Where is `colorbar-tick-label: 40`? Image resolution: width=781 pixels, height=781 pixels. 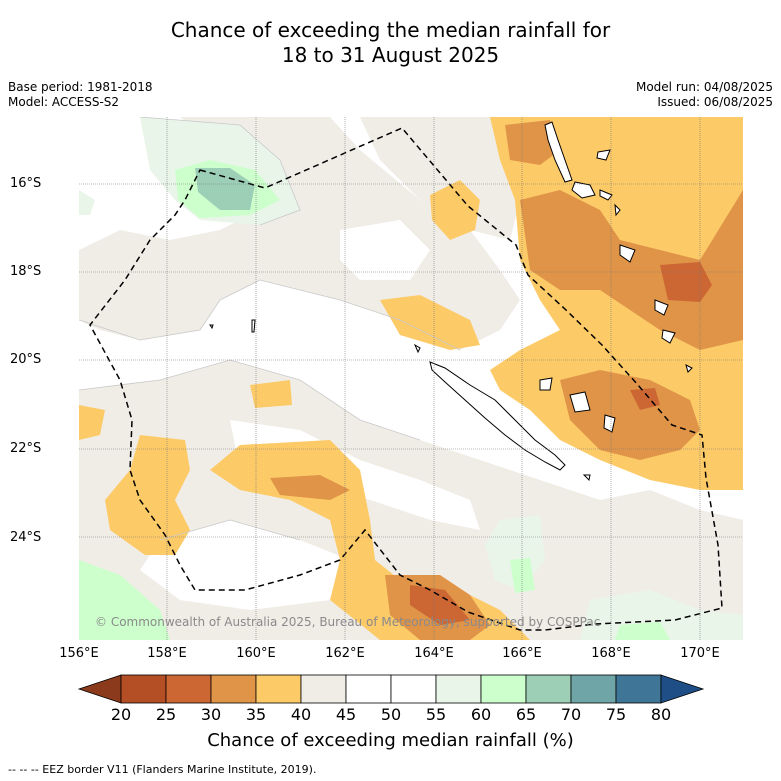 colorbar-tick-label: 40 is located at coordinates (301, 714).